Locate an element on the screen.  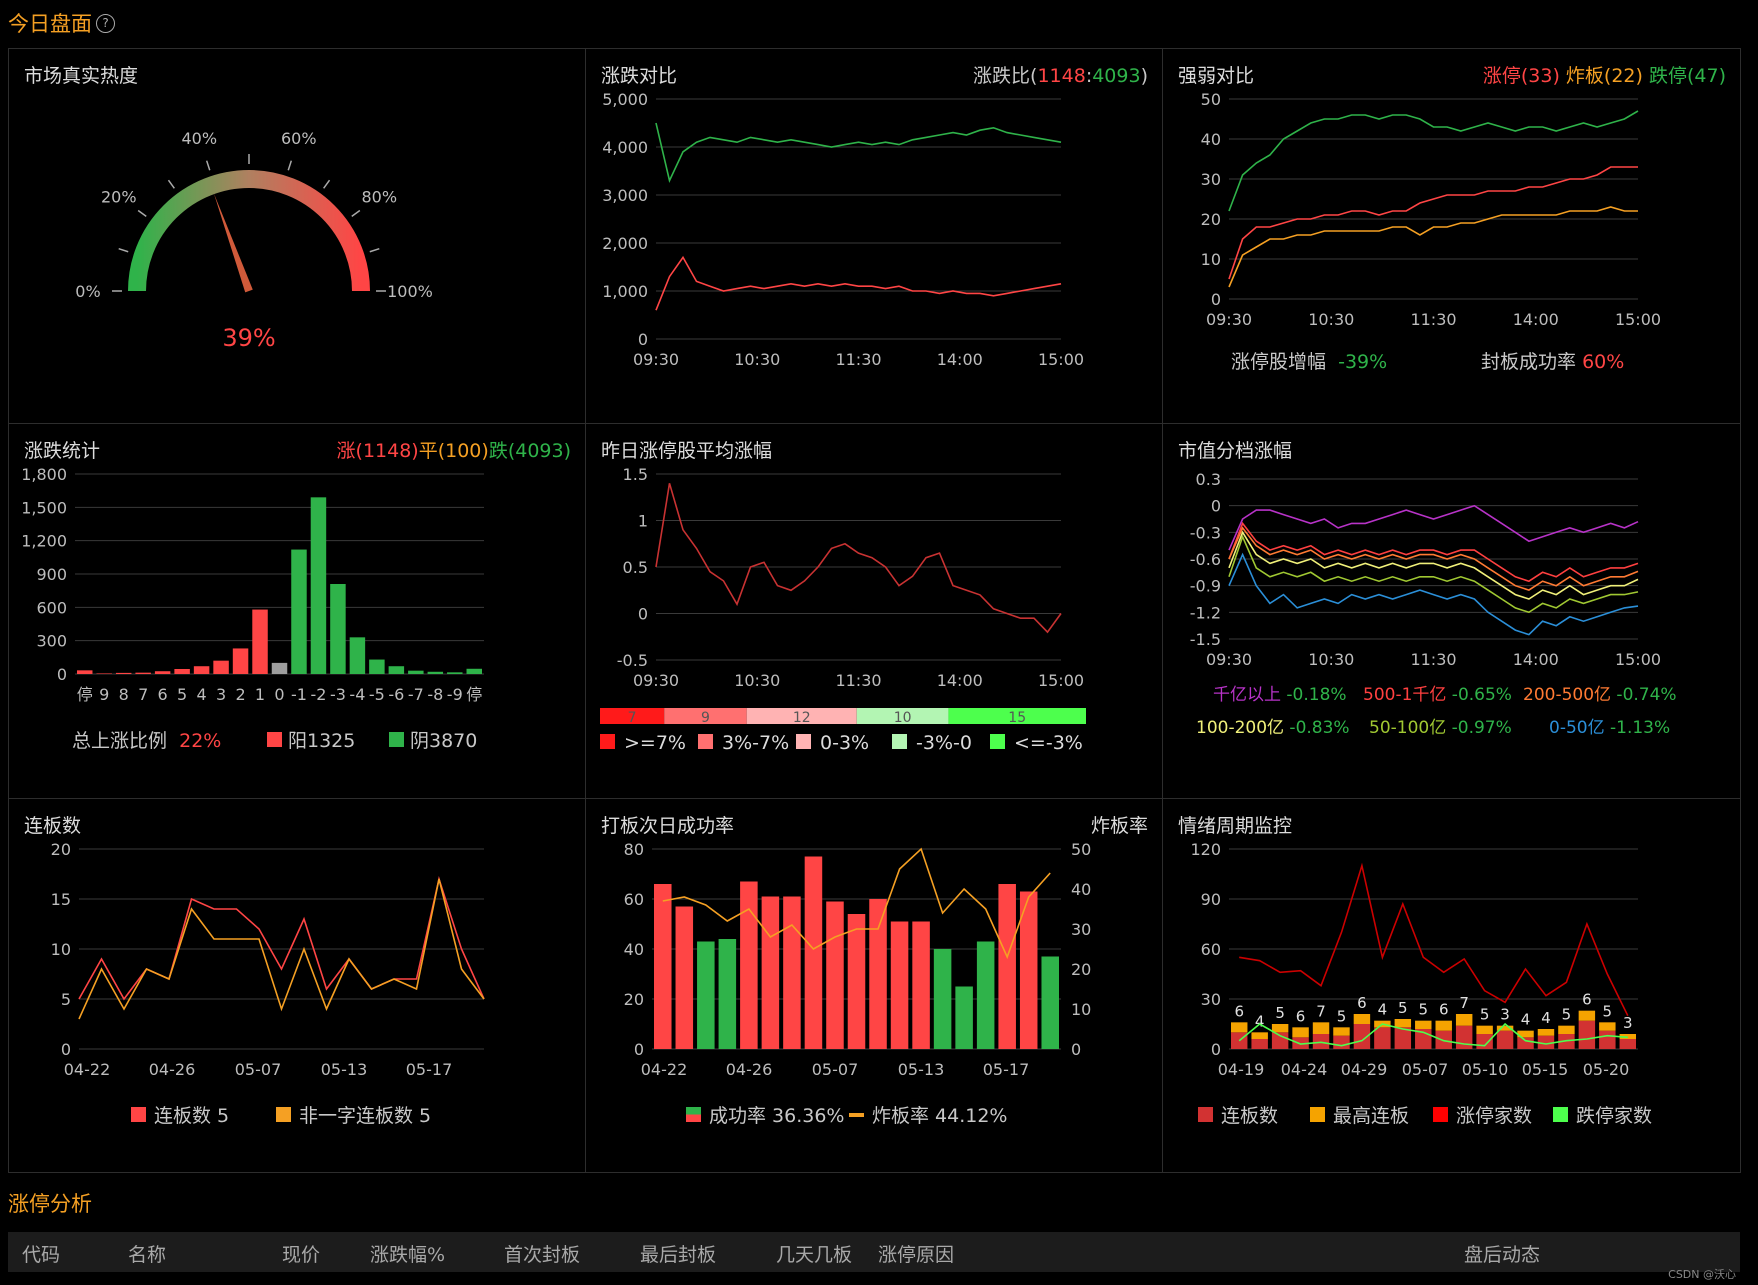
strength-series-line is located at coordinates (1433, 161).